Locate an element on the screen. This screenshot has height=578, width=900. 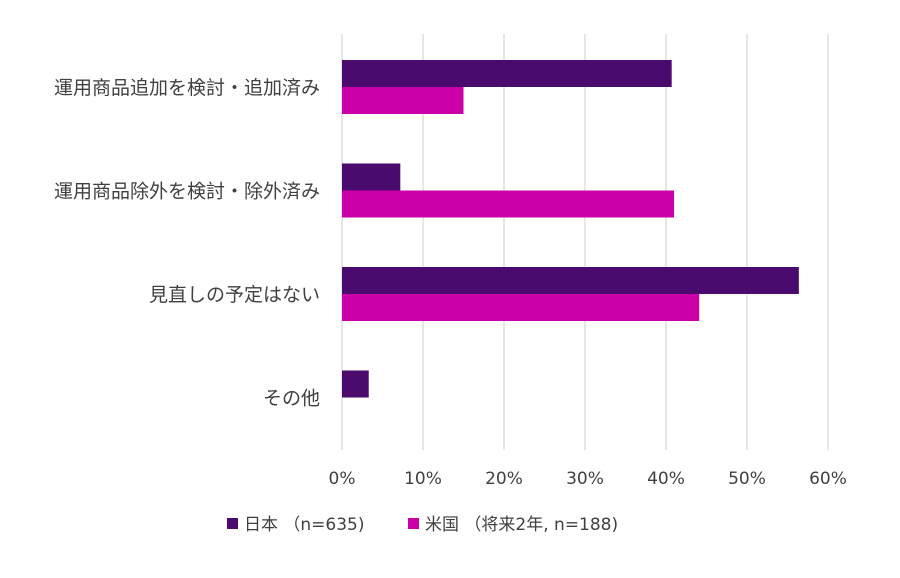
bar-s1-c0 is located at coordinates (403, 100).